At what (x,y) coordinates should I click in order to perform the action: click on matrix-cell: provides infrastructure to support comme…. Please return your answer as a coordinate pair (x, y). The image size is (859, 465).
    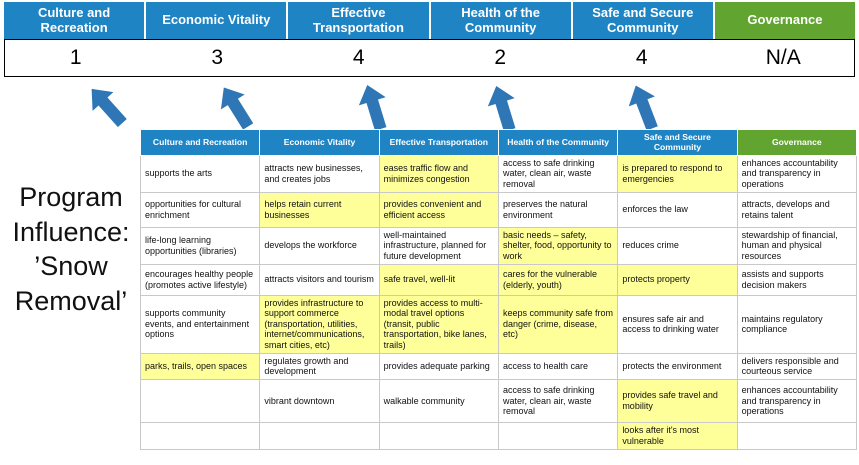
    Looking at the image, I should click on (319, 324).